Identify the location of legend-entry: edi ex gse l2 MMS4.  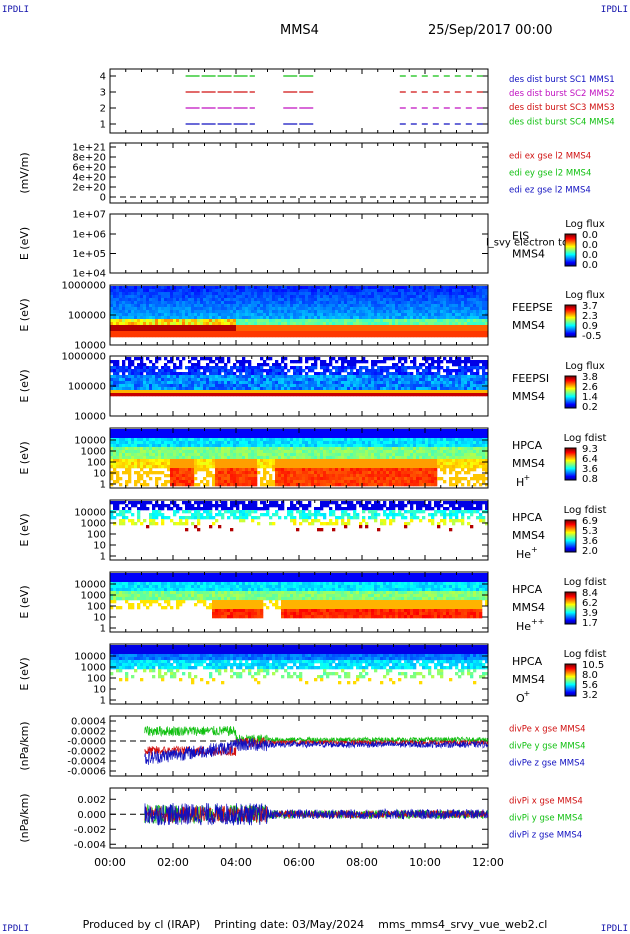
(550, 156).